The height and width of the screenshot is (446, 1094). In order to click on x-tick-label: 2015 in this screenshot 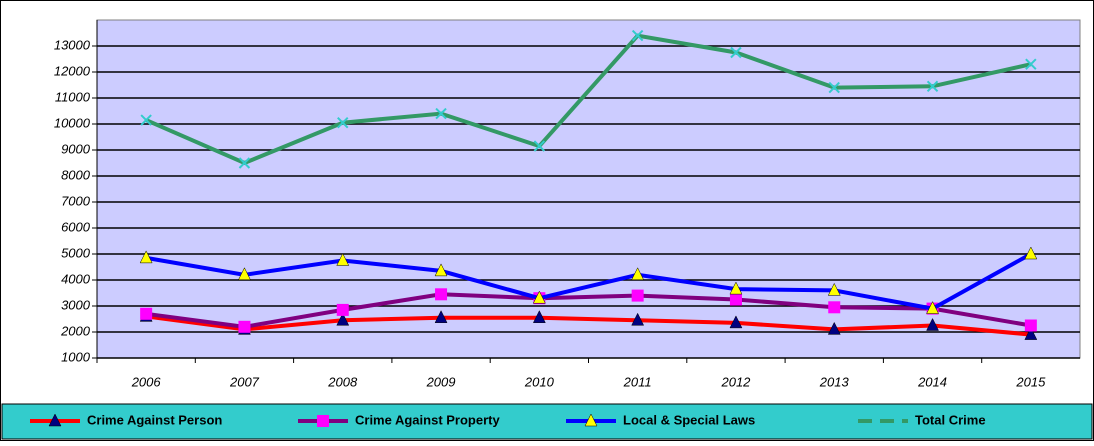, I will do `click(1030, 381)`.